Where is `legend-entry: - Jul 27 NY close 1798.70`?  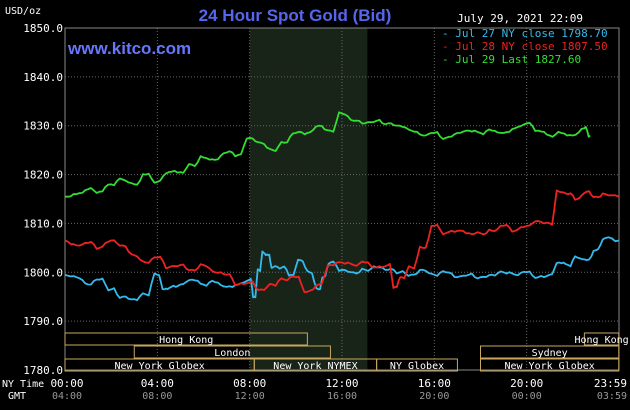 legend-entry: - Jul 27 NY close 1798.70 is located at coordinates (525, 33).